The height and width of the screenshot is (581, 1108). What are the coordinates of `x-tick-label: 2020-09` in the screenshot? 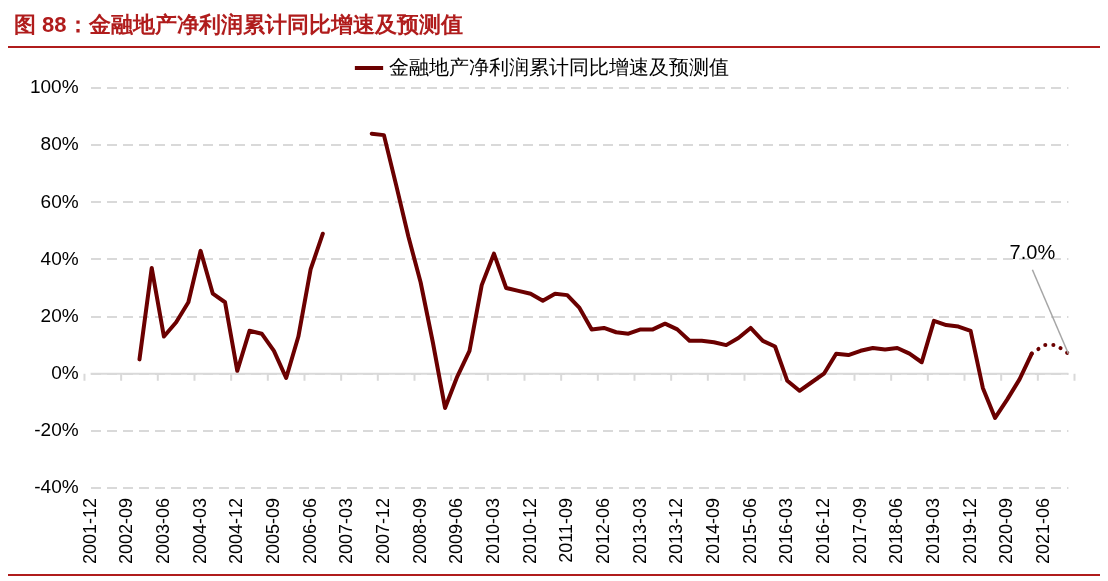 It's located at (1006, 530).